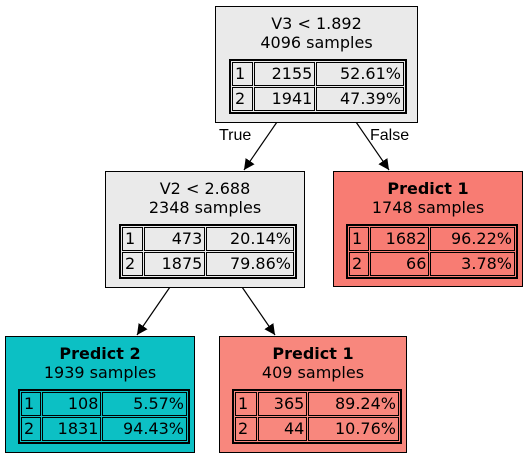  I want to click on node-leftleft-table: 1 108 5.57% 2 1831 94.43%, so click(104, 416).